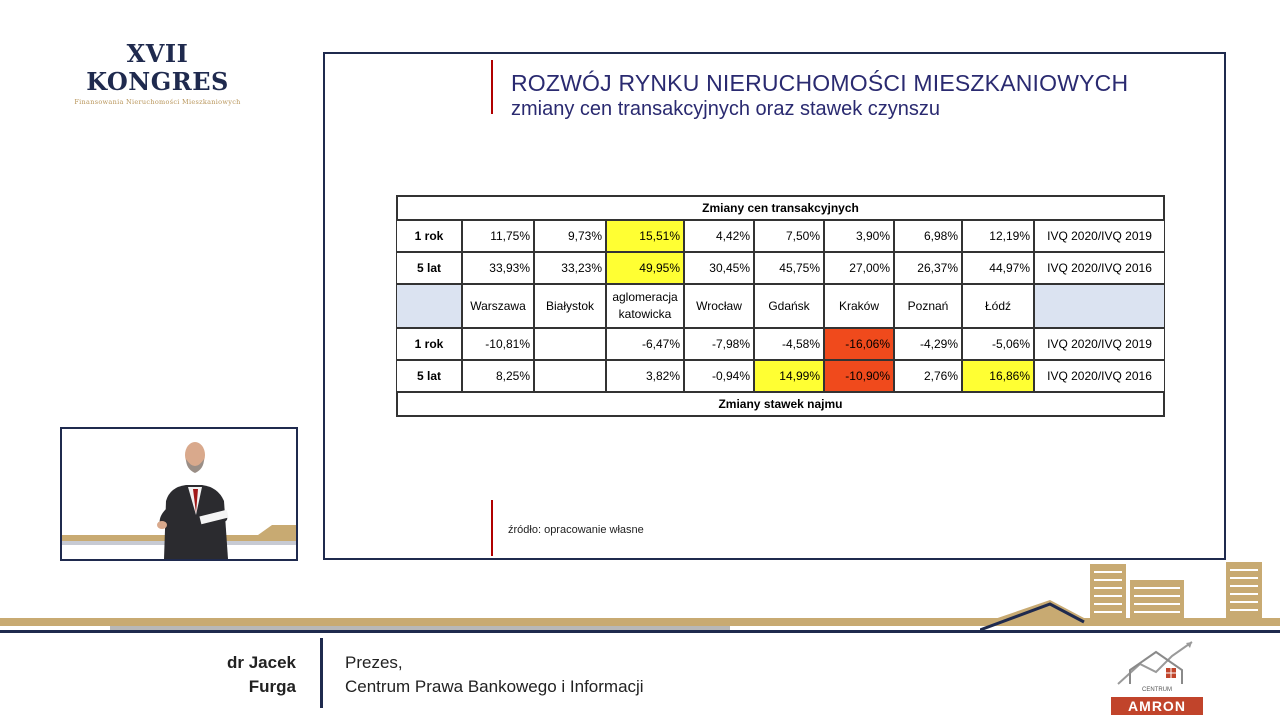 The width and height of the screenshot is (1280, 722). What do you see at coordinates (998, 236) in the screenshot?
I see `table-cell: 12,19%` at bounding box center [998, 236].